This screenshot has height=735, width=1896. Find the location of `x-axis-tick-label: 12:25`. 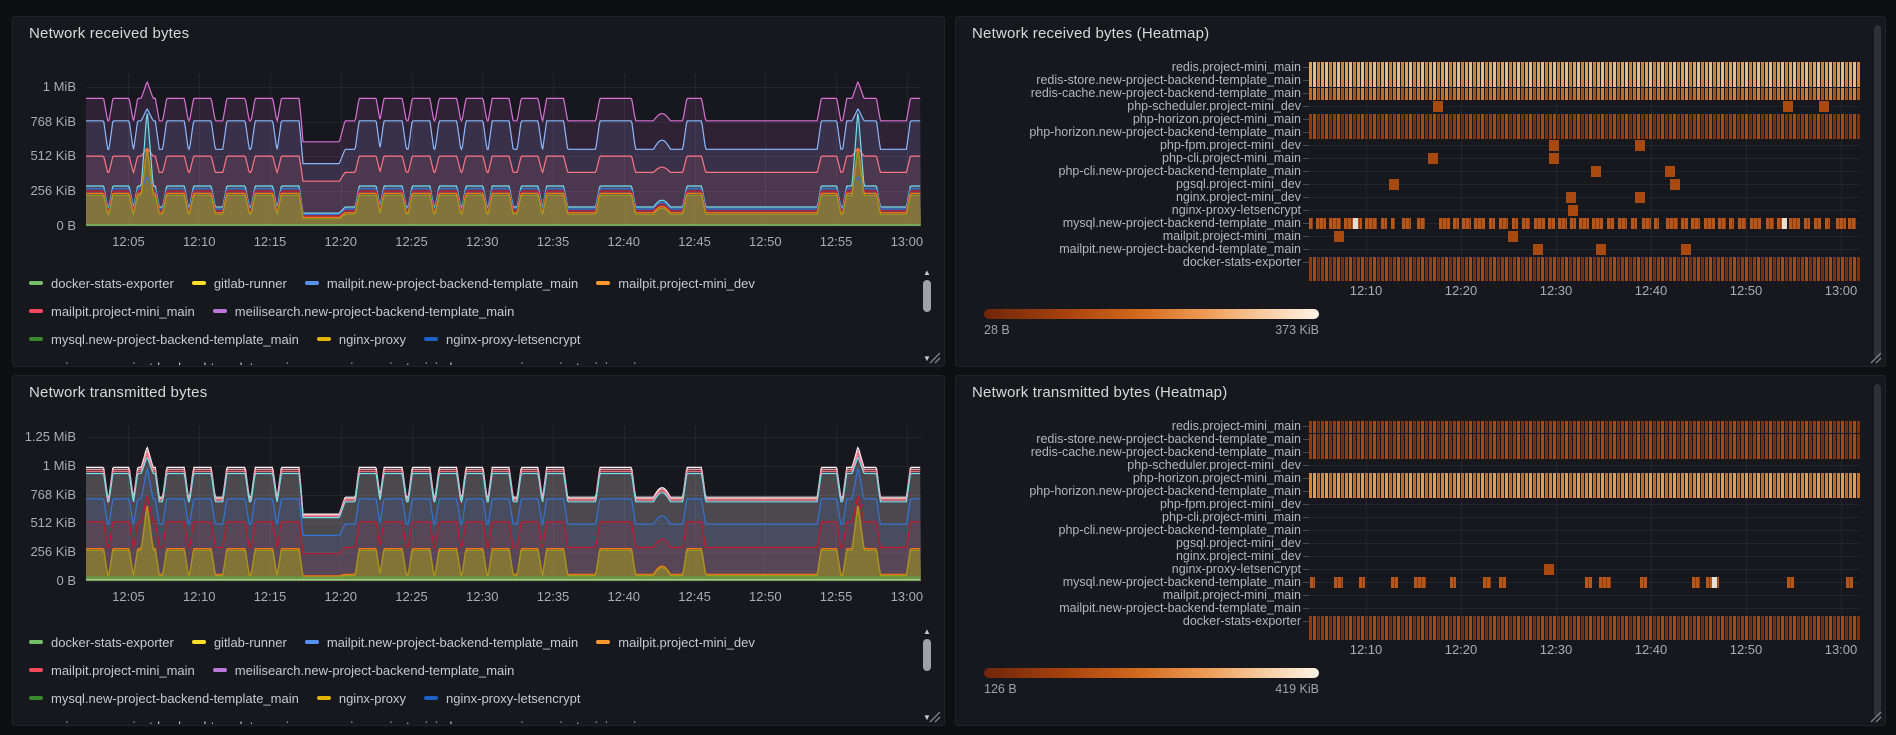

x-axis-tick-label: 12:25 is located at coordinates (411, 241).